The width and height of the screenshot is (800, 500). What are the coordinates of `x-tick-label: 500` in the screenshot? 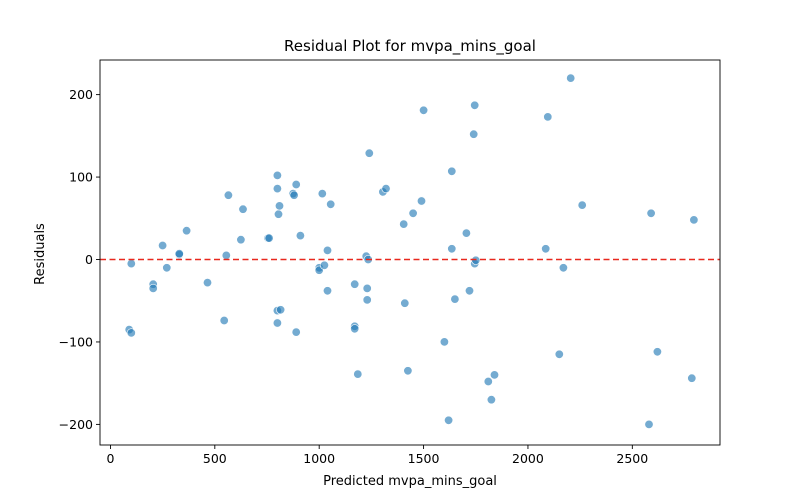 It's located at (215, 458).